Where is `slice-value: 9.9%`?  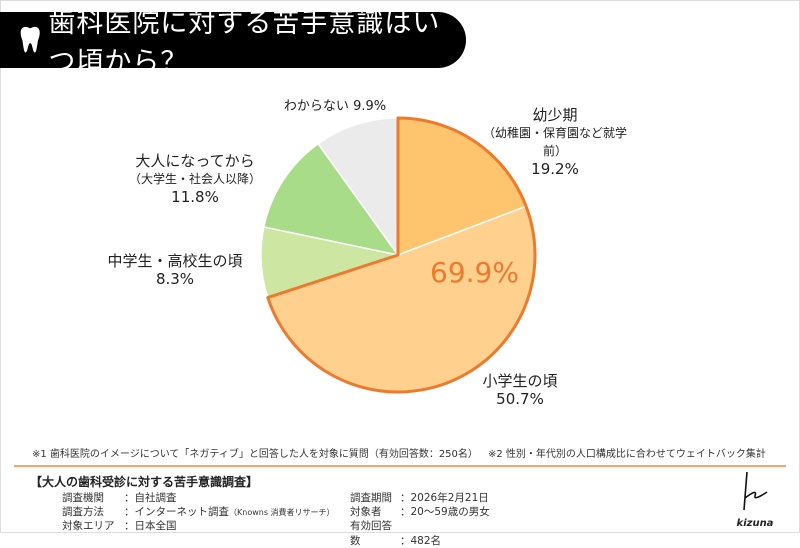
slice-value: 9.9% is located at coordinates (370, 106).